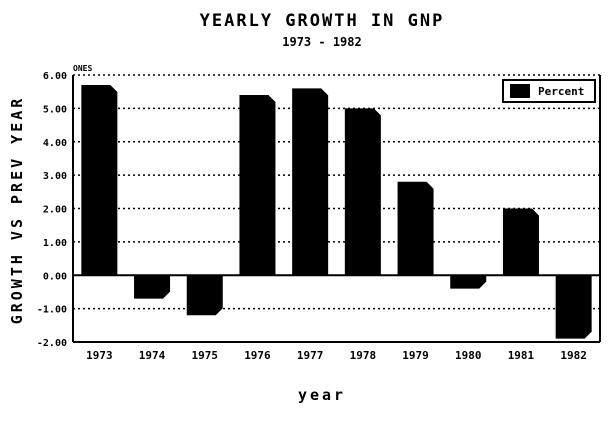 The image size is (615, 422). I want to click on bar-1973, so click(99, 180).